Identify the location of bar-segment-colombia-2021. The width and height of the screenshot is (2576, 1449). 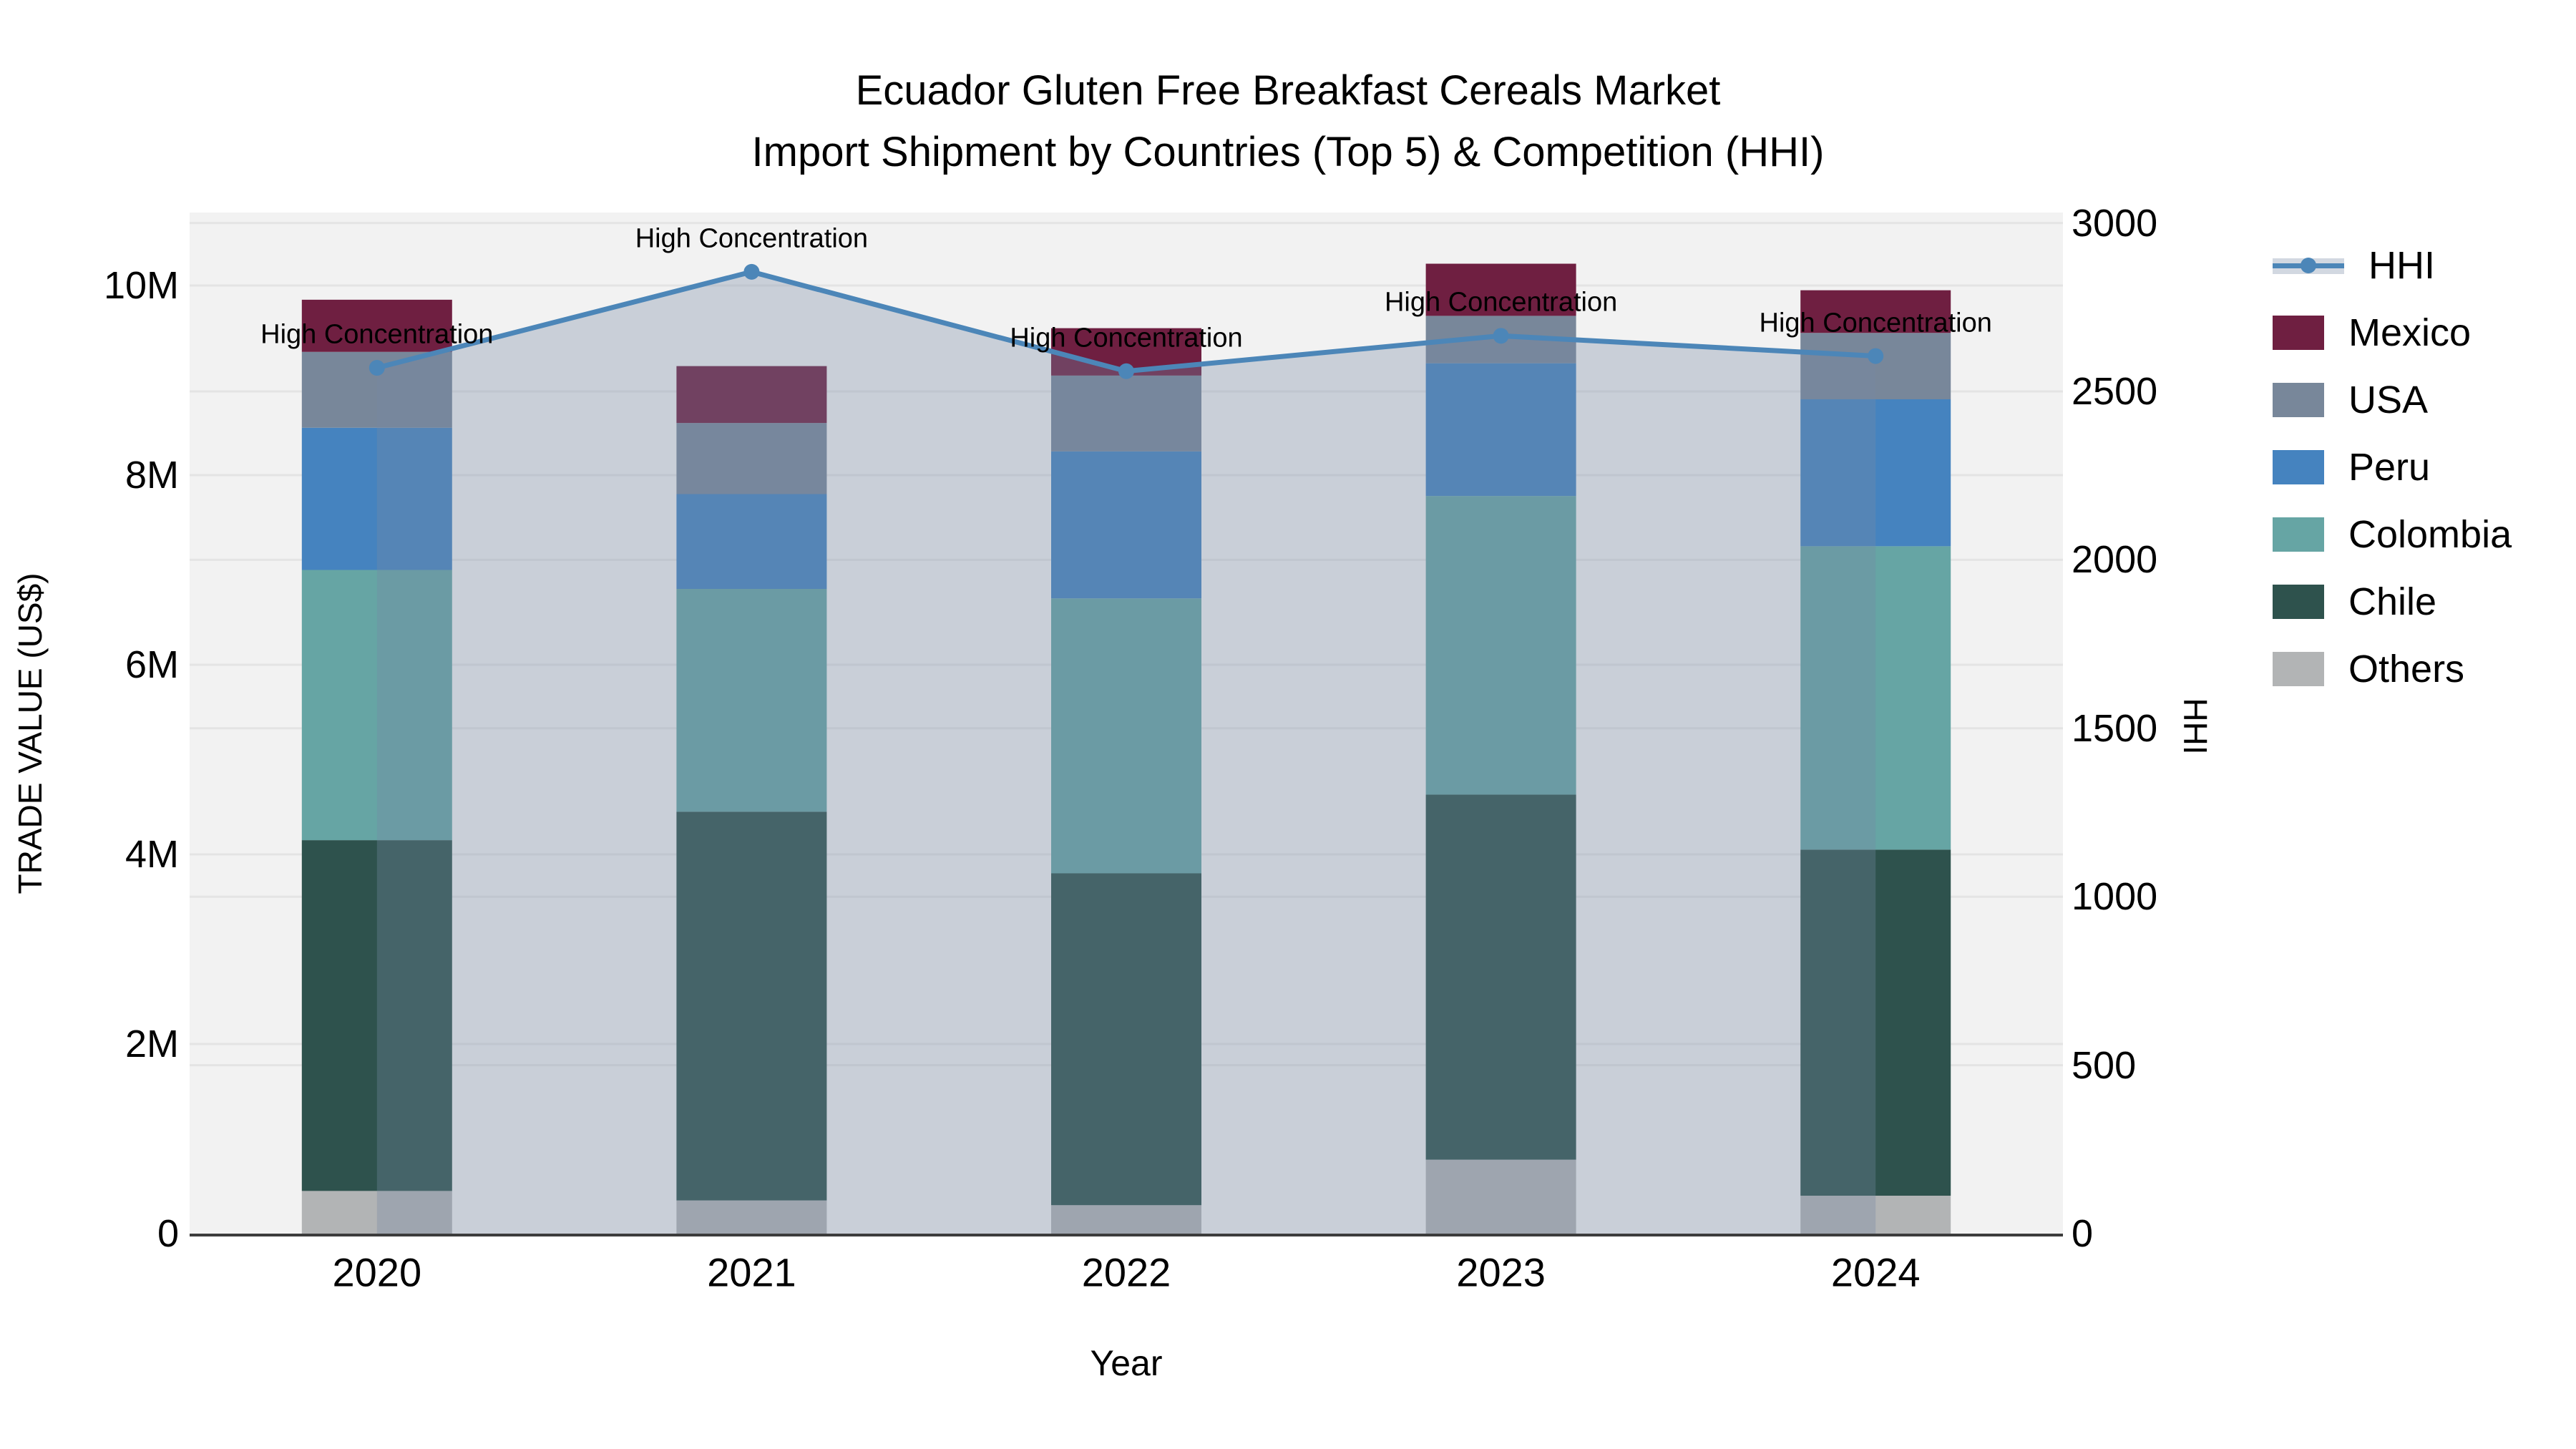
(752, 700).